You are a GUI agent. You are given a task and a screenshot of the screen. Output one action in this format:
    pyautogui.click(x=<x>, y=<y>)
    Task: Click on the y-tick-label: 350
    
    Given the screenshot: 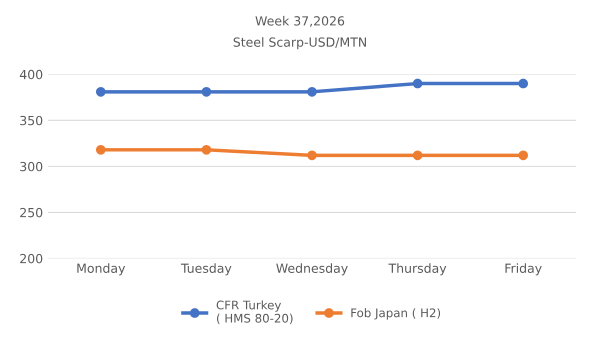 What is the action you would take?
    pyautogui.click(x=31, y=121)
    